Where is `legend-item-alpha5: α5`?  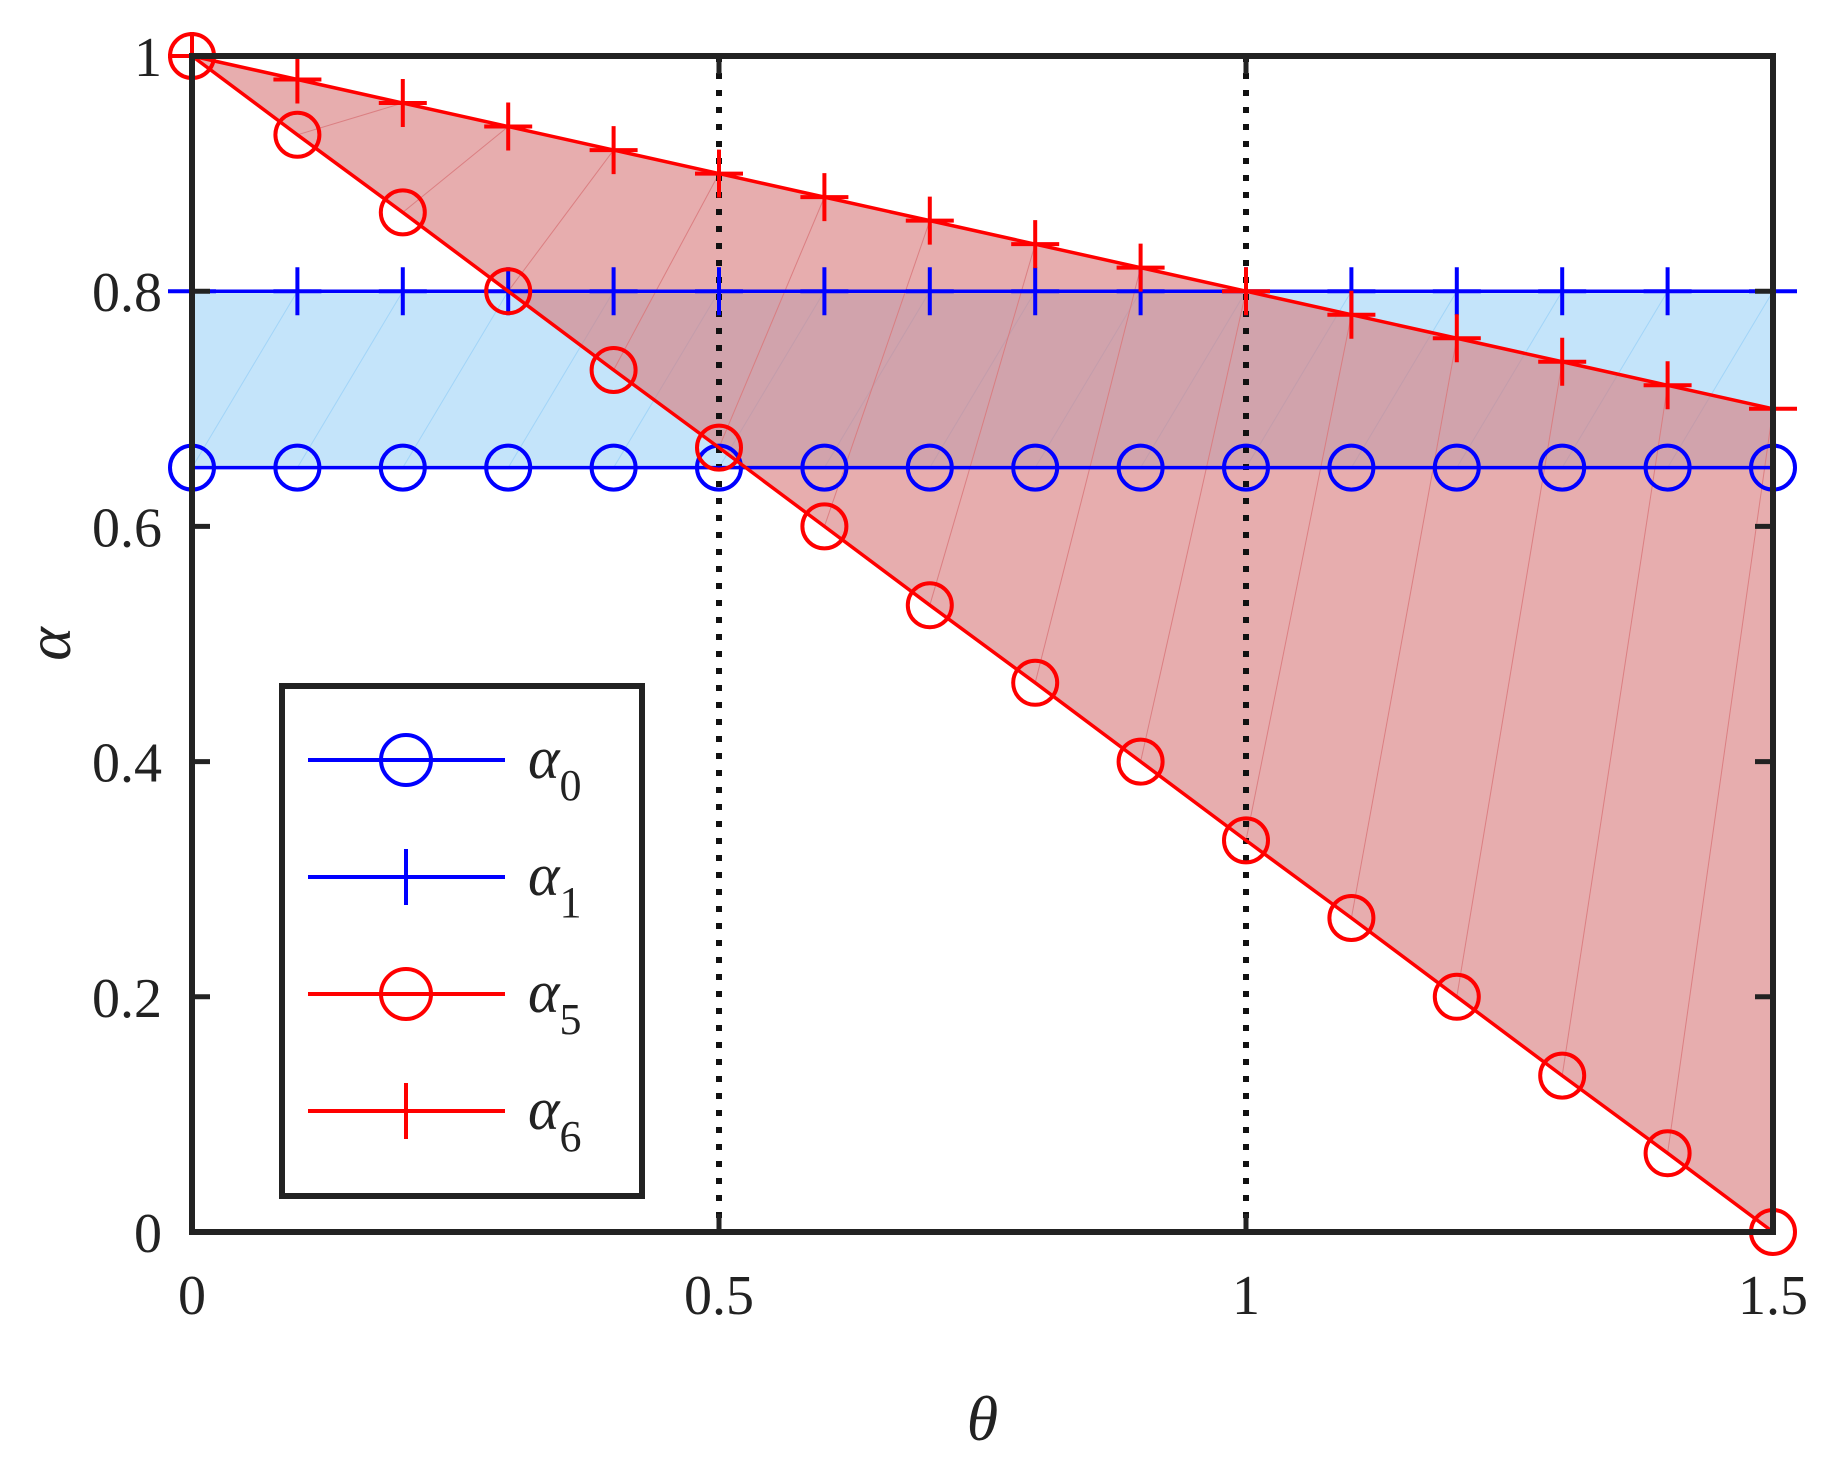 legend-item-alpha5: α5 is located at coordinates (445, 1001).